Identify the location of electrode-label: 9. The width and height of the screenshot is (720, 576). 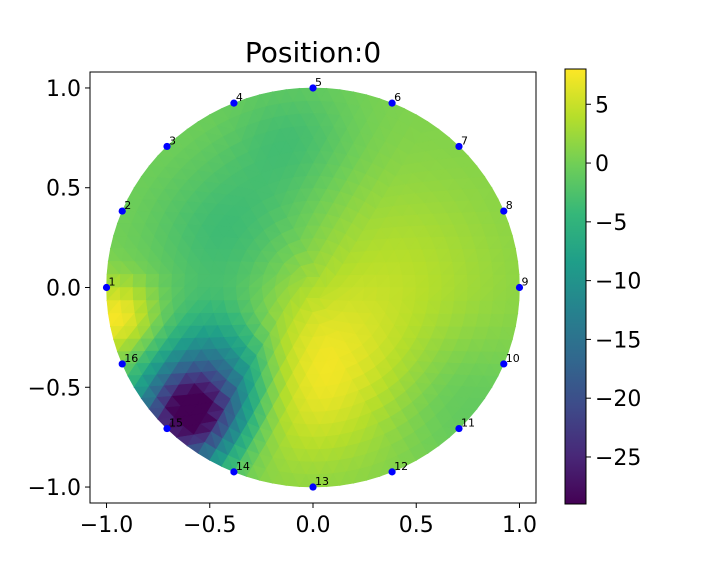
(524, 282).